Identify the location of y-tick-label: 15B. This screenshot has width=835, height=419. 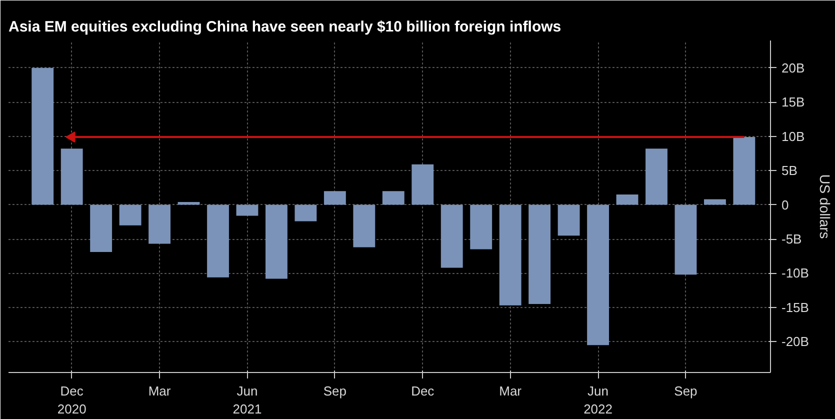
(793, 102).